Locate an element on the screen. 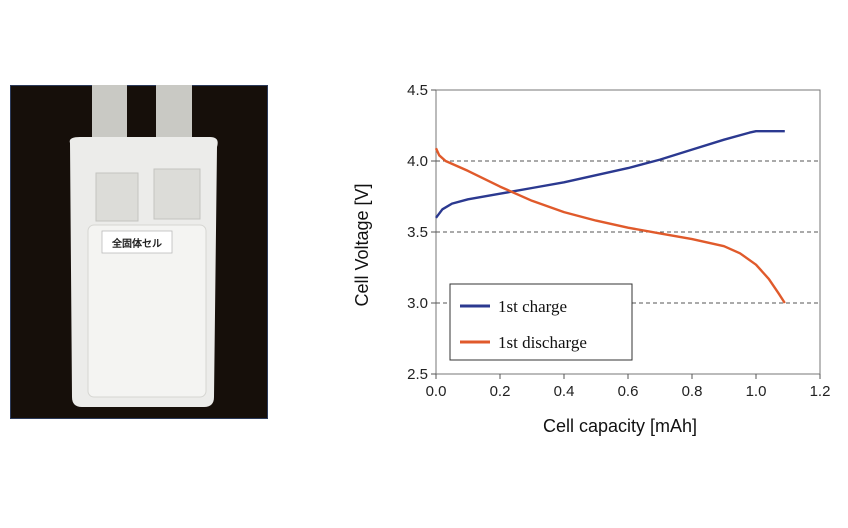  x-tick-label: 0.8 is located at coordinates (692, 391).